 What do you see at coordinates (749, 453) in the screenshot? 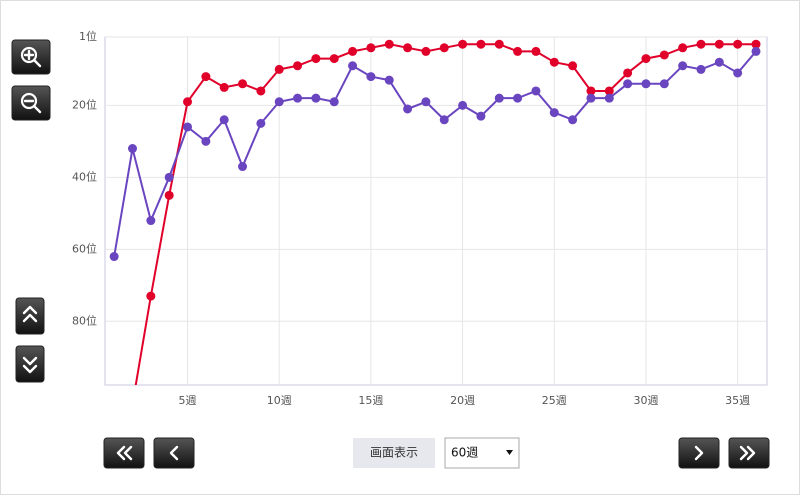
I see `last-button` at bounding box center [749, 453].